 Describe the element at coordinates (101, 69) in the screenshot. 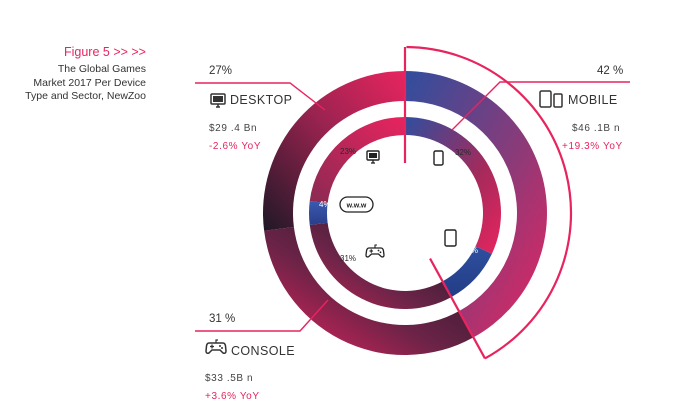

I see `subtitle-line-1: The Global Games` at that location.